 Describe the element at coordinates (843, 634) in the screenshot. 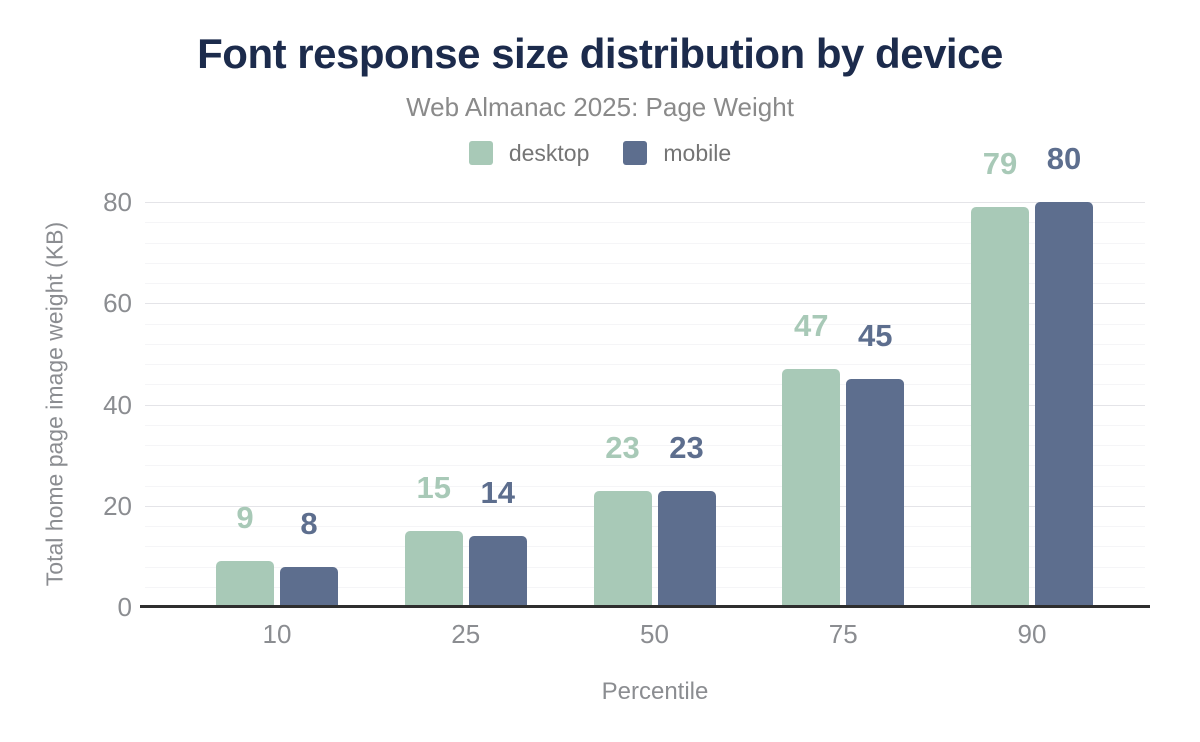

I see `x-tick-label: 75` at that location.